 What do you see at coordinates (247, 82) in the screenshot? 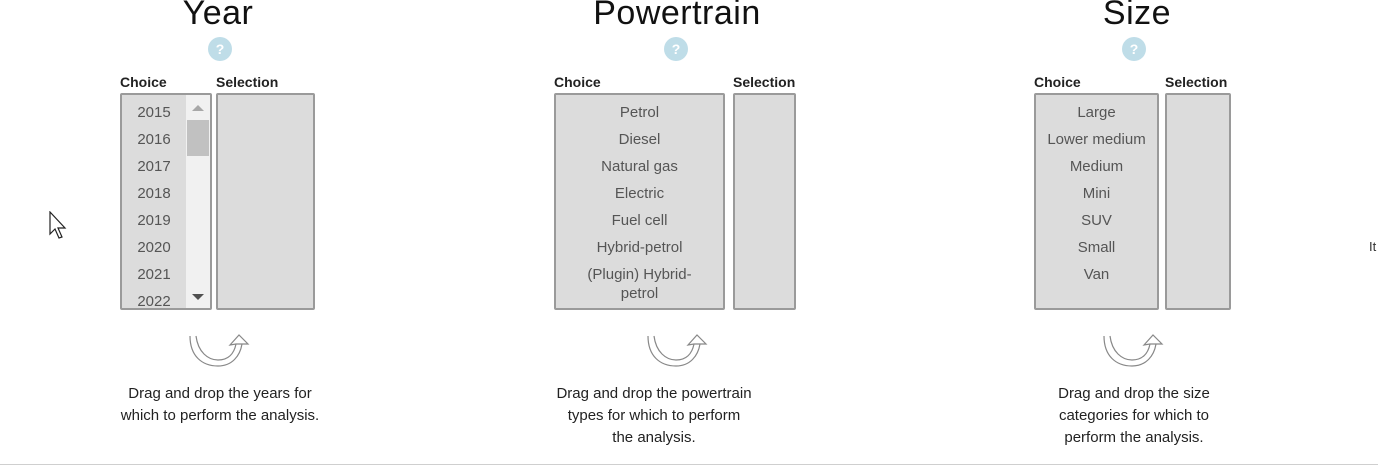
I see `year-selection-label: Selection` at bounding box center [247, 82].